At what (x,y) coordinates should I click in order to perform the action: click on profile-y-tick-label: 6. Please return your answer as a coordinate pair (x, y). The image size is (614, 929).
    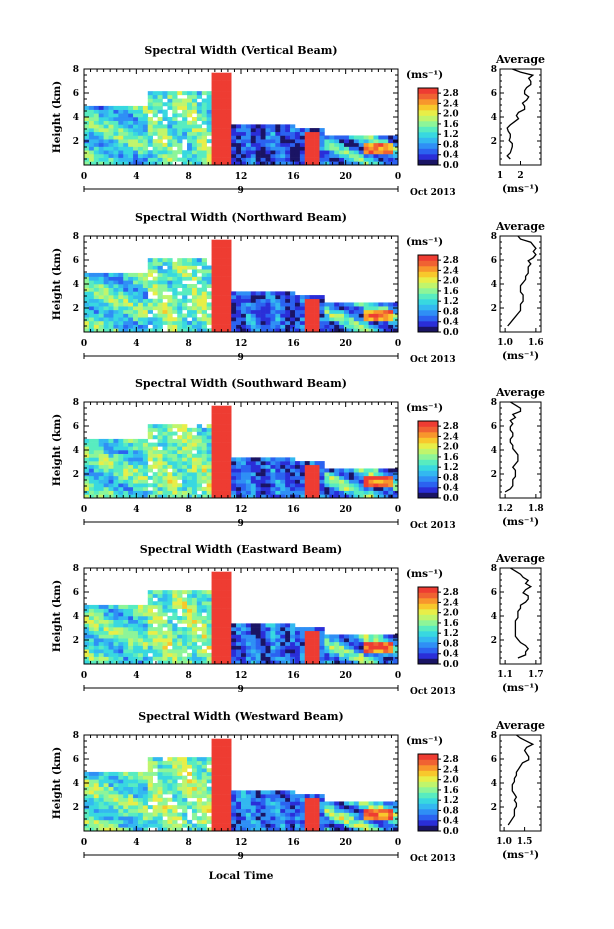
    Looking at the image, I should click on (494, 593).